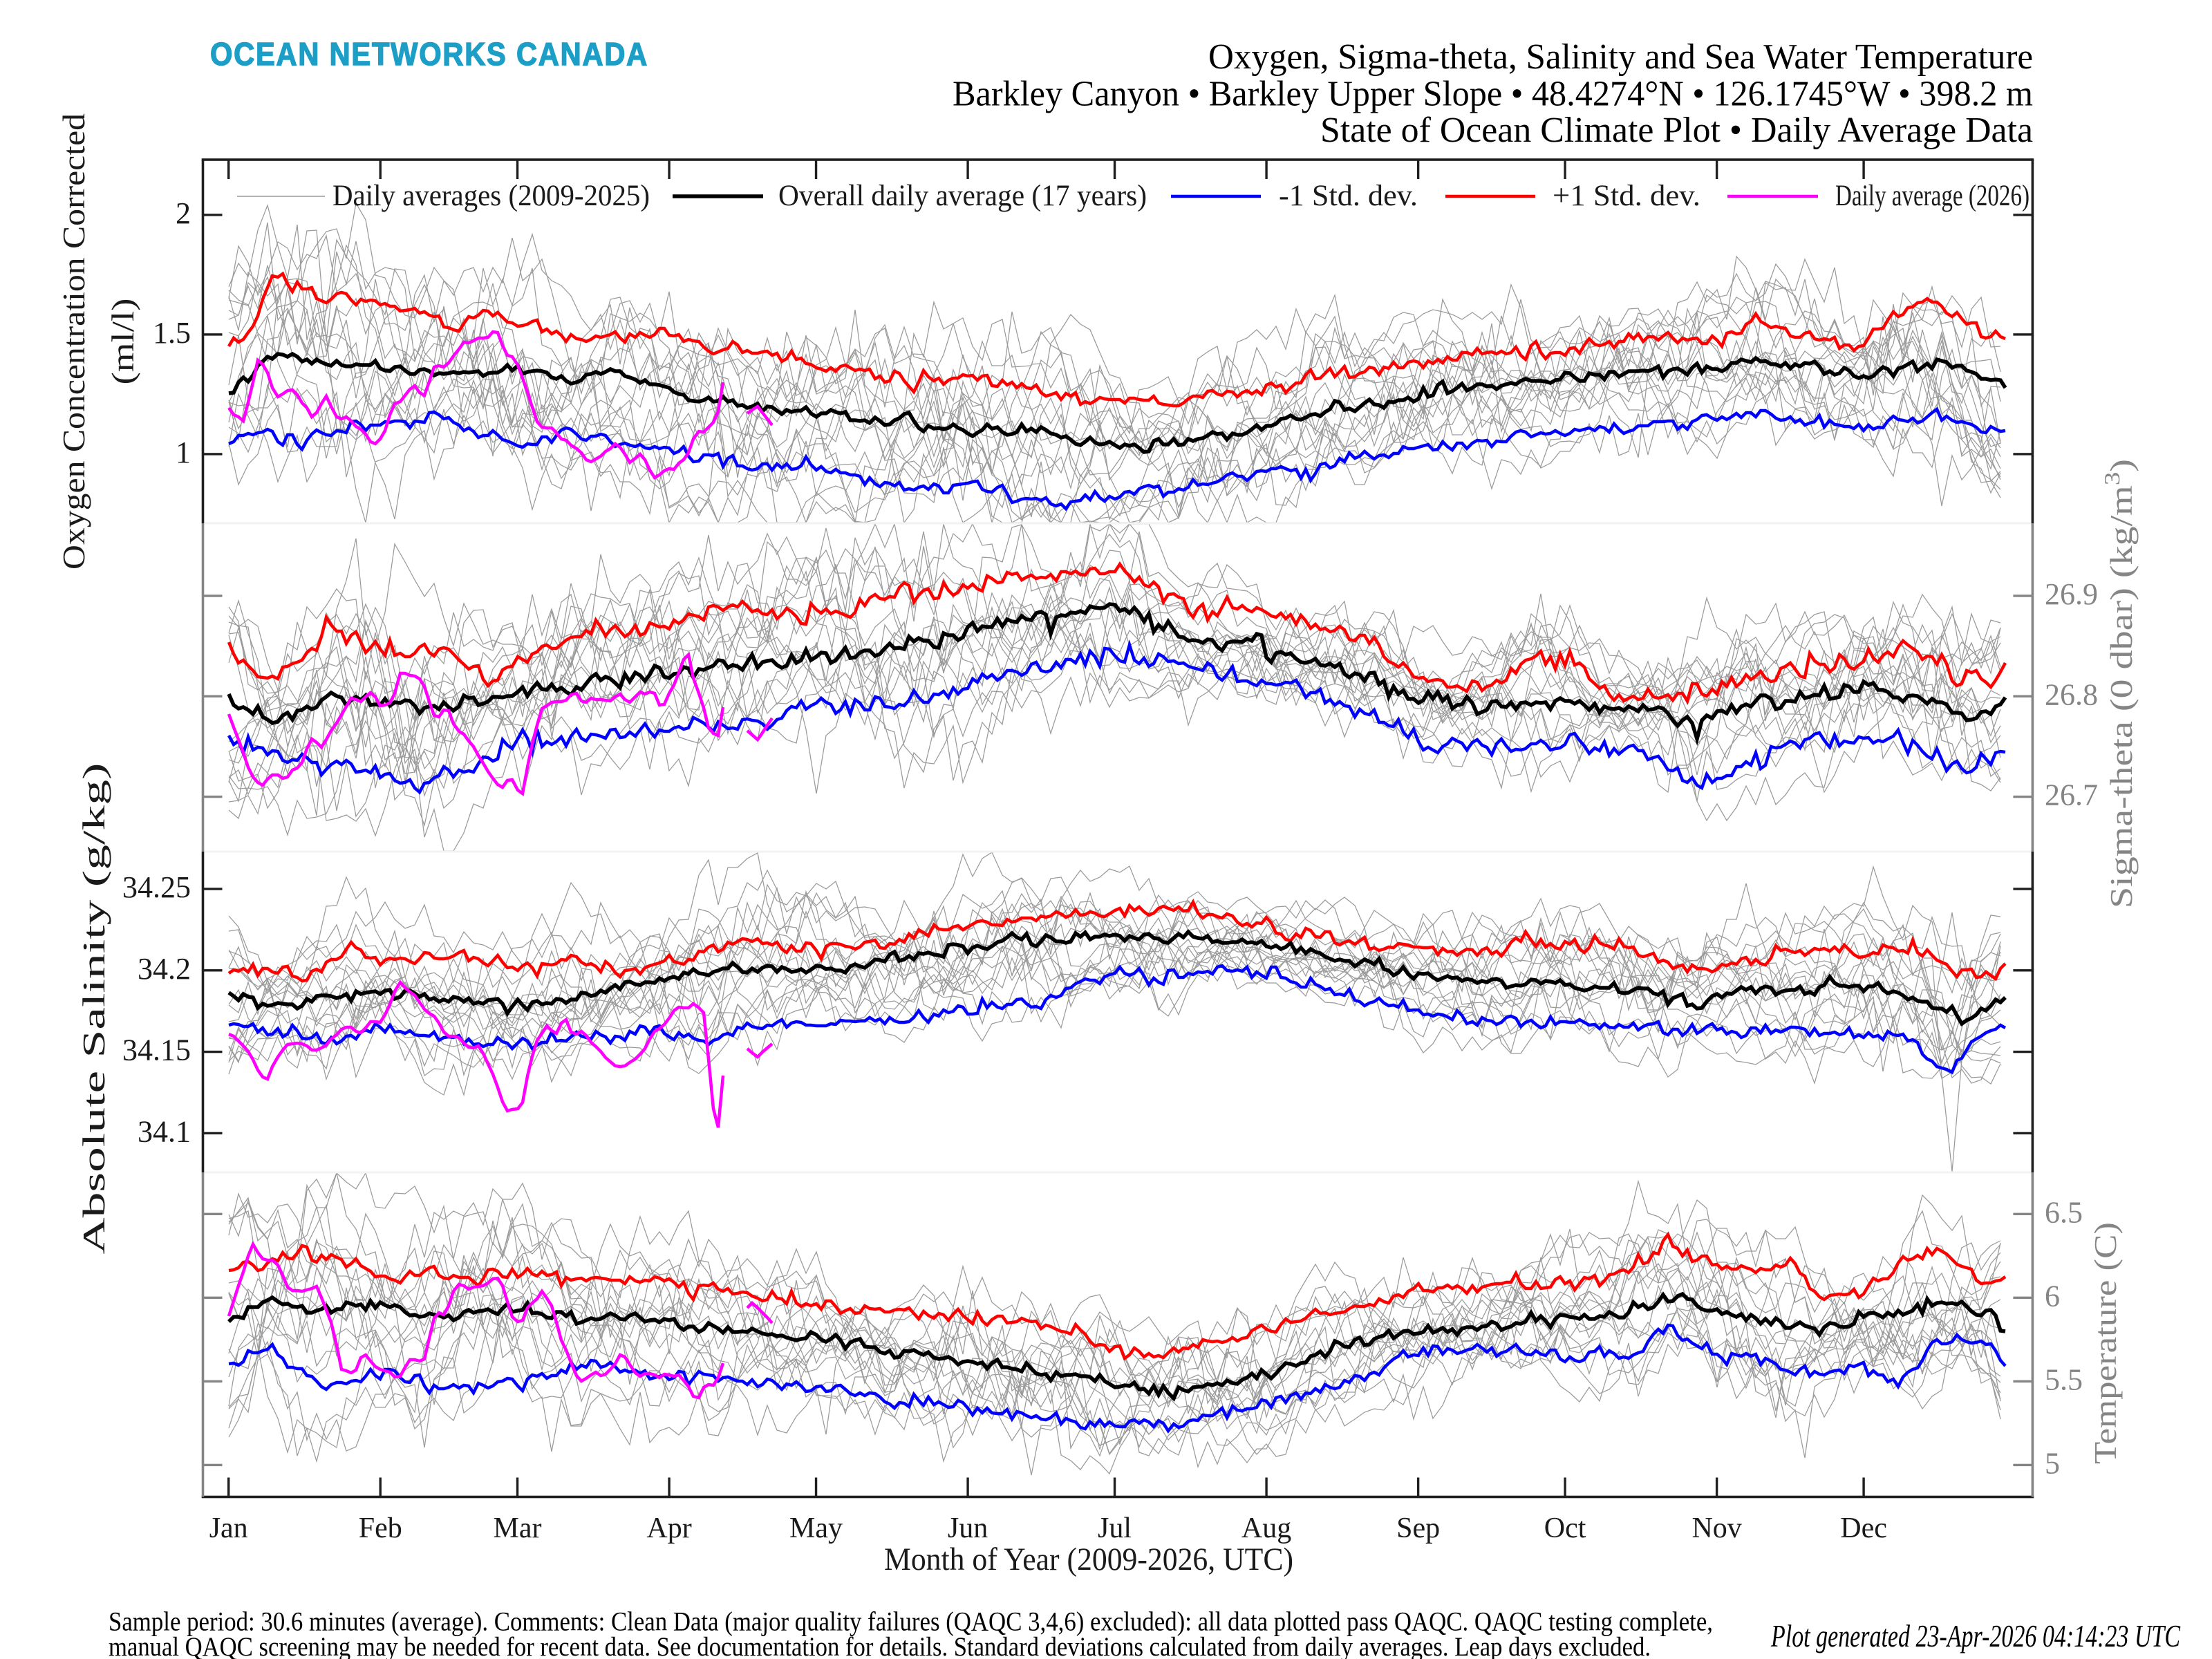 The height and width of the screenshot is (1659, 2212). What do you see at coordinates (1088, 1559) in the screenshot?
I see `svg-text: Month of Year (2009-2026, UTC)` at bounding box center [1088, 1559].